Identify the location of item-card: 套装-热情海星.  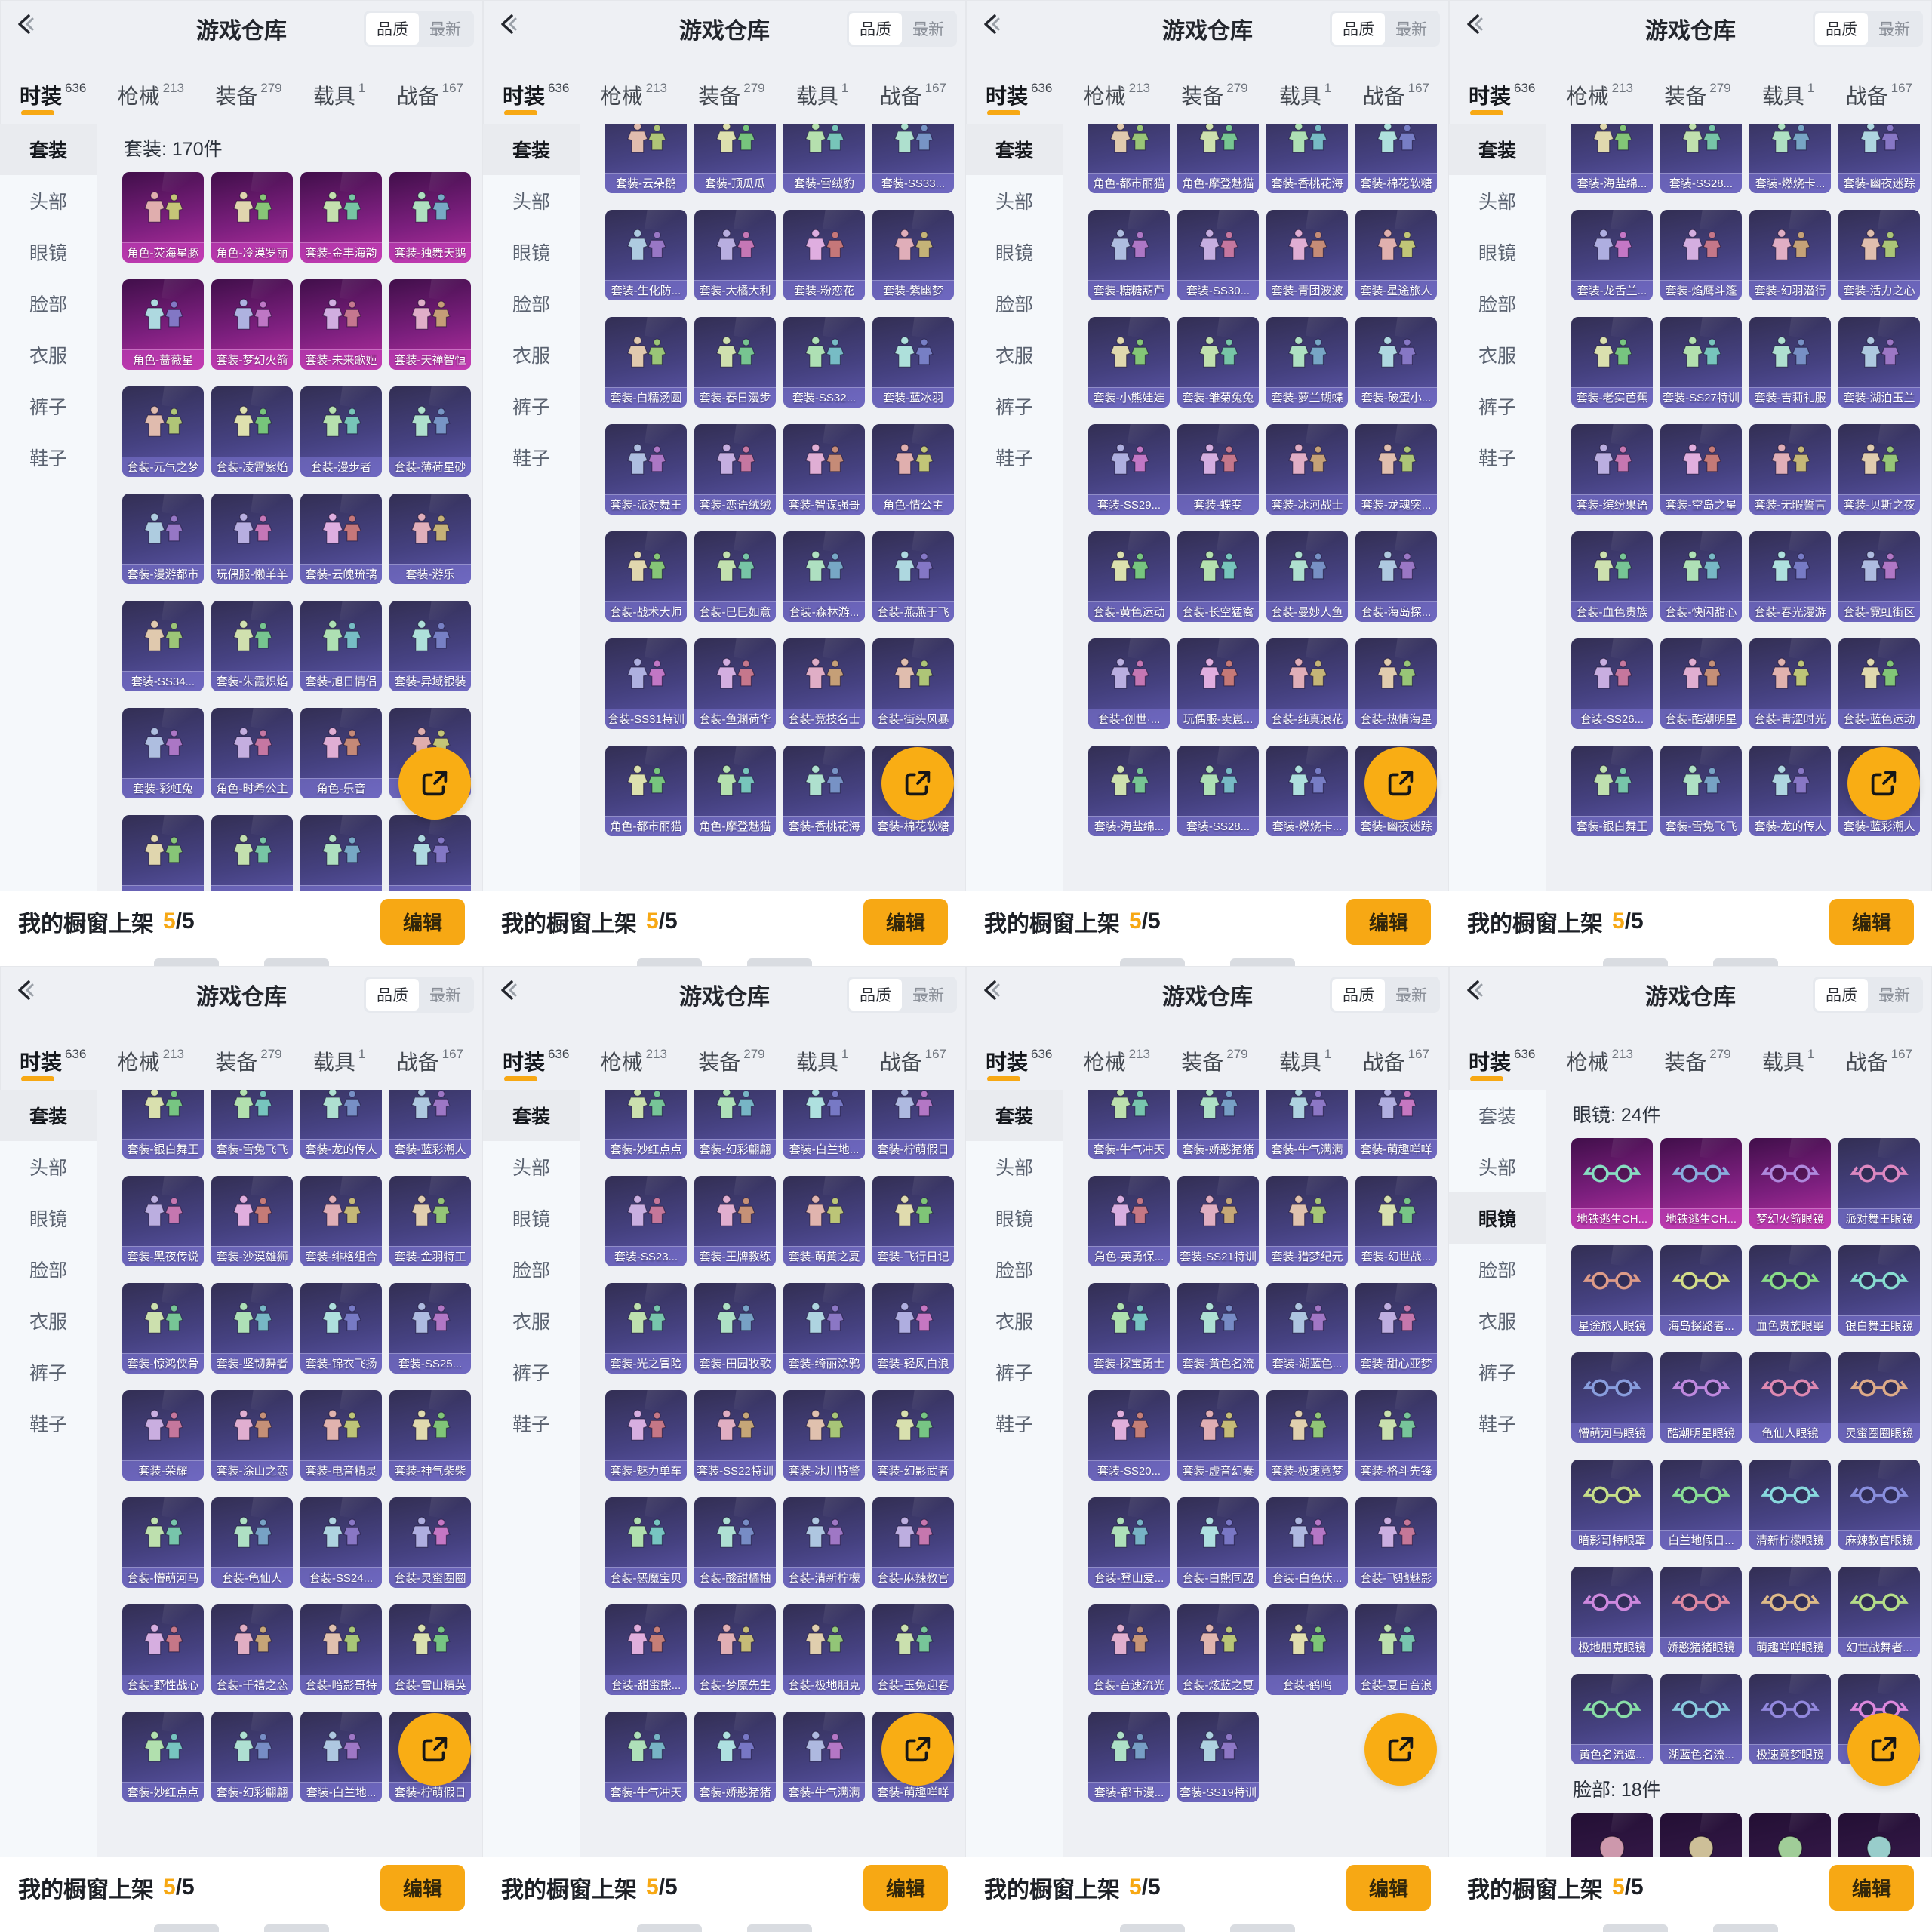
(1396, 683).